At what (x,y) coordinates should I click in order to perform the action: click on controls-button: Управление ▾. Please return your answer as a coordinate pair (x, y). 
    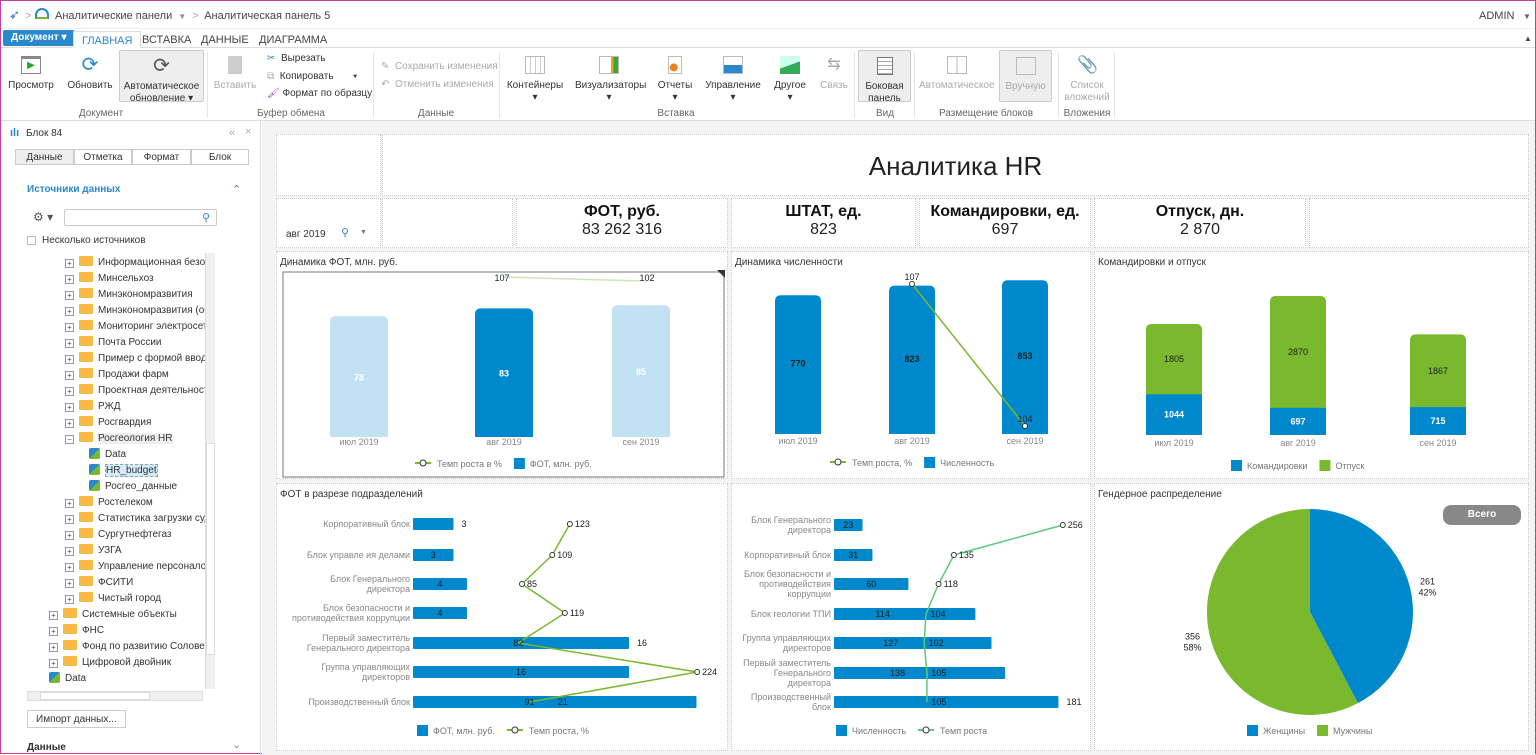
    Looking at the image, I should click on (733, 80).